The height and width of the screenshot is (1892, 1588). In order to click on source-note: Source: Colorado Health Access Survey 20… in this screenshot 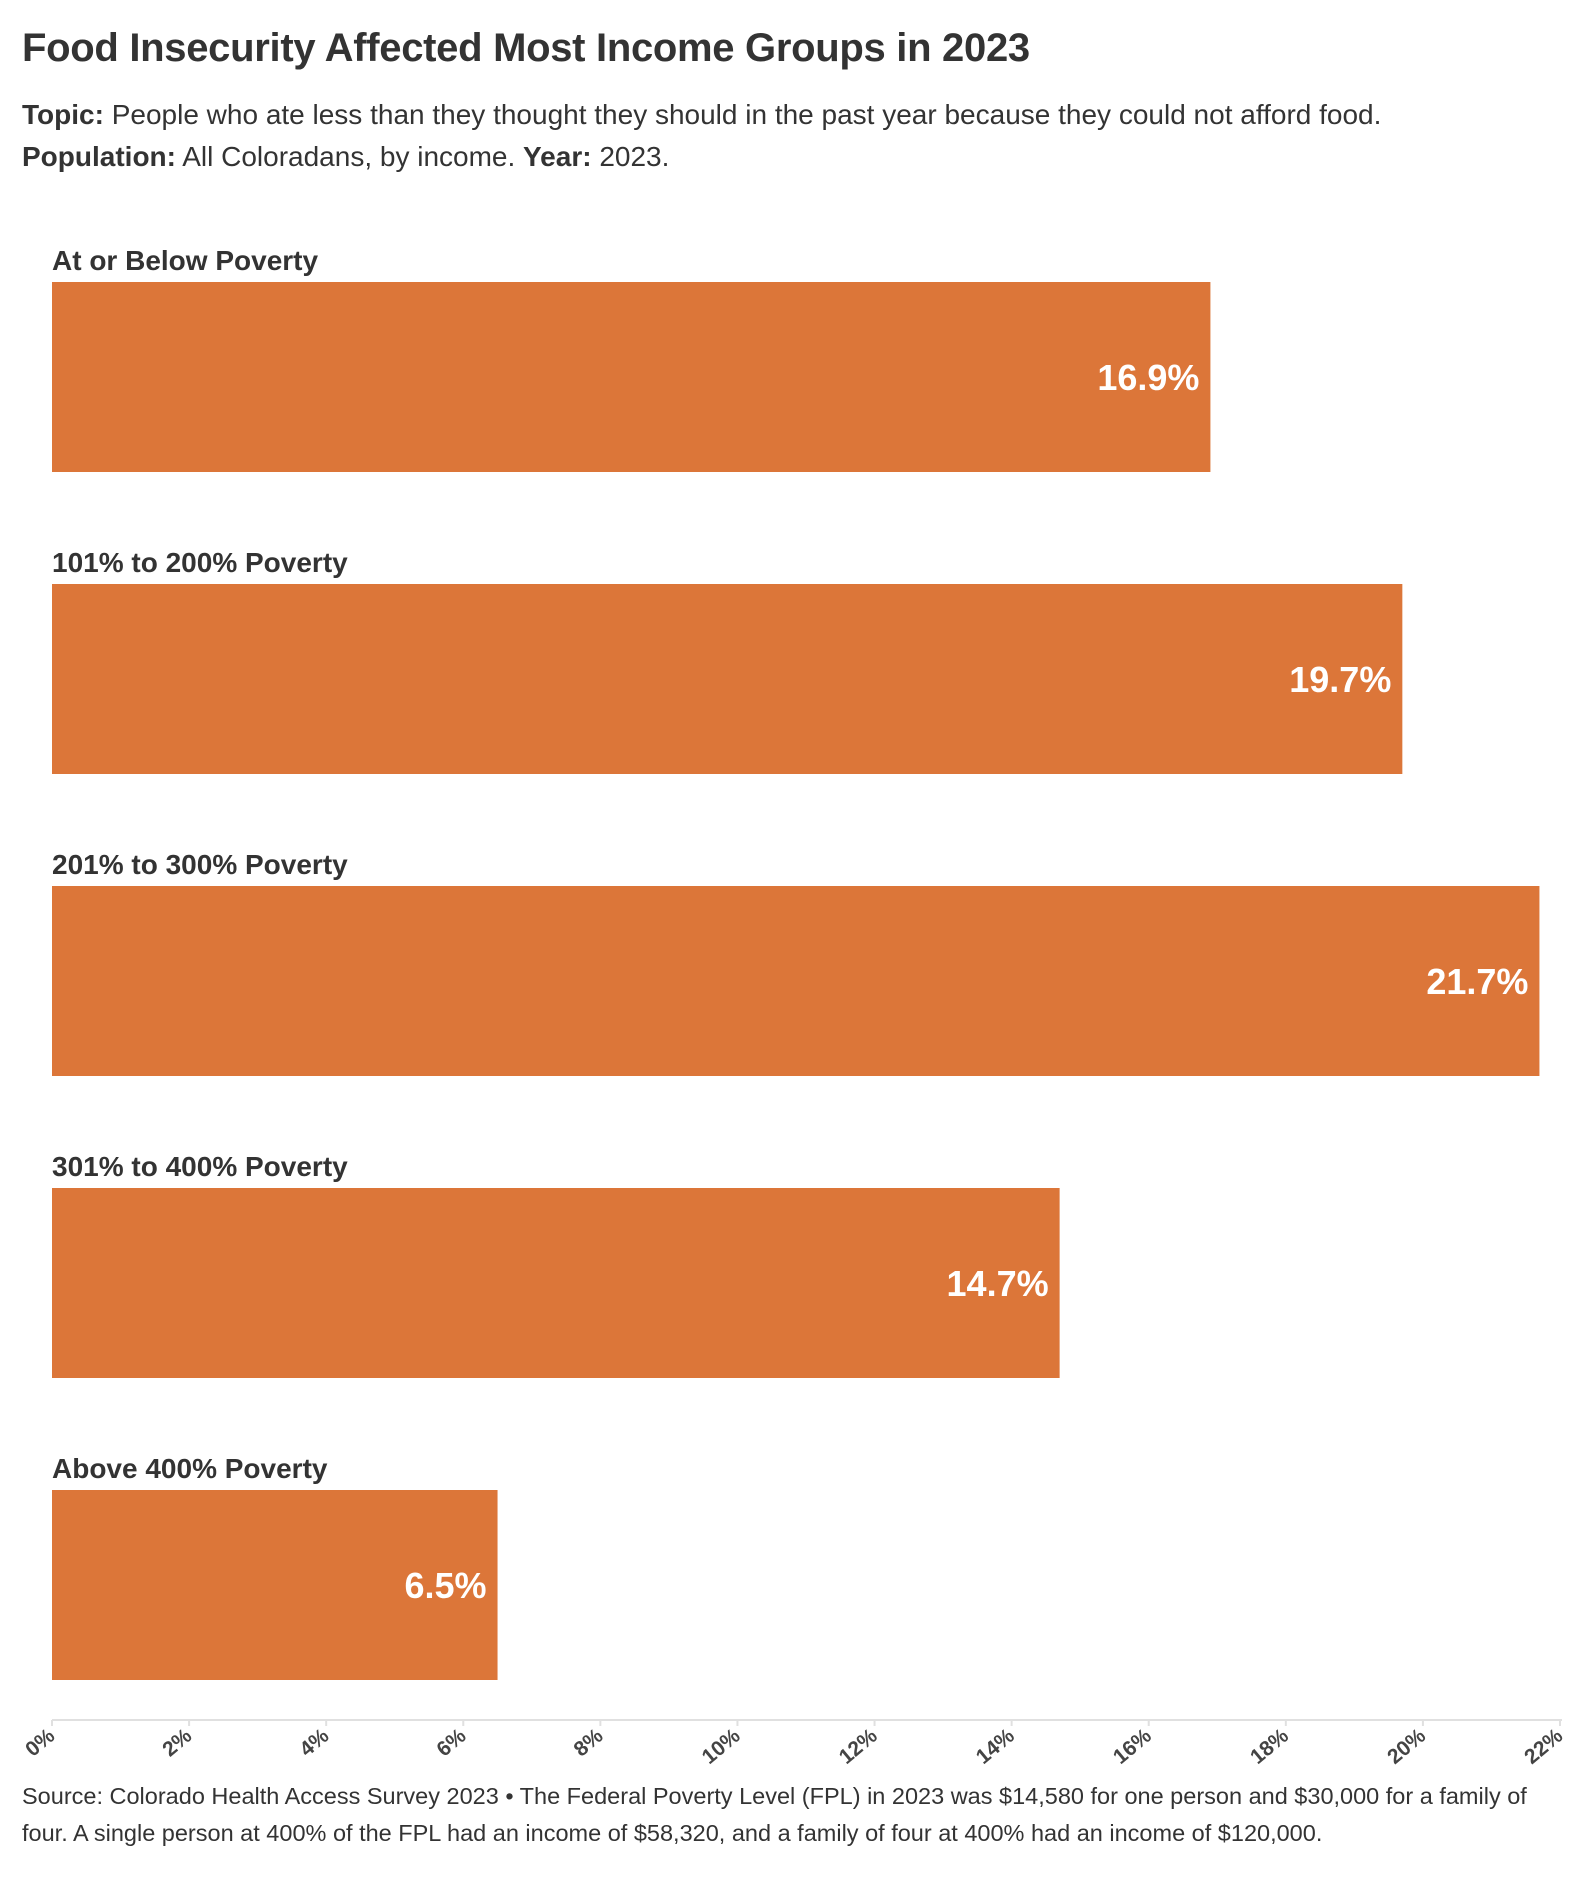, I will do `click(774, 1814)`.